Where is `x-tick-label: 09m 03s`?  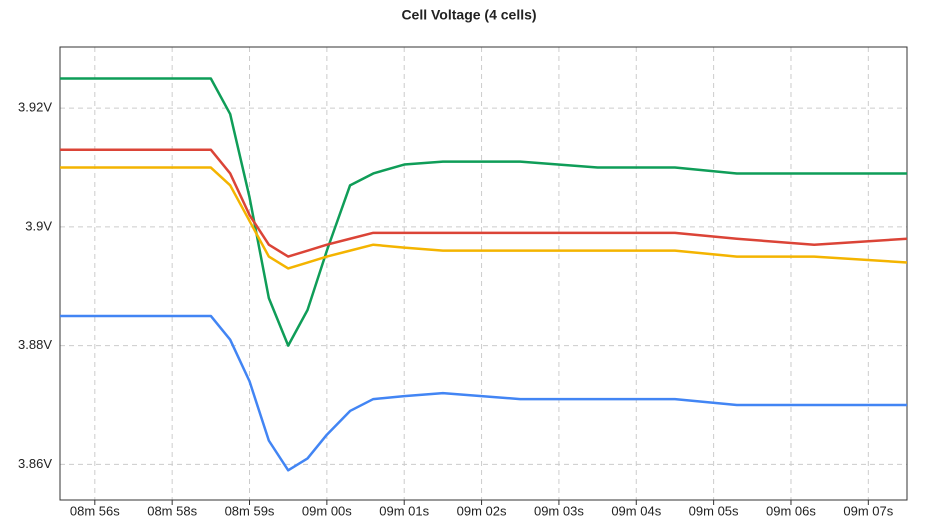 x-tick-label: 09m 03s is located at coordinates (559, 510).